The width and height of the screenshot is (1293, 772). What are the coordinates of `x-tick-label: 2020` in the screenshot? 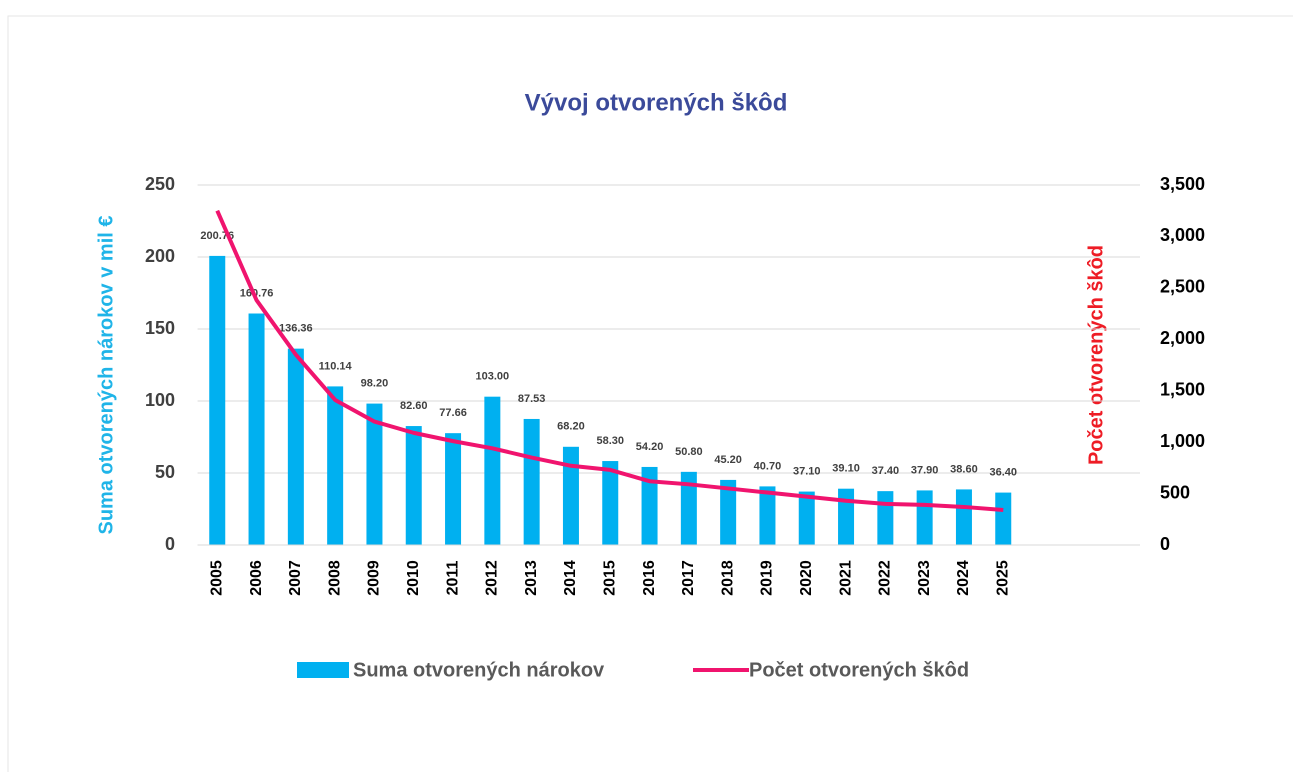 It's located at (806, 578).